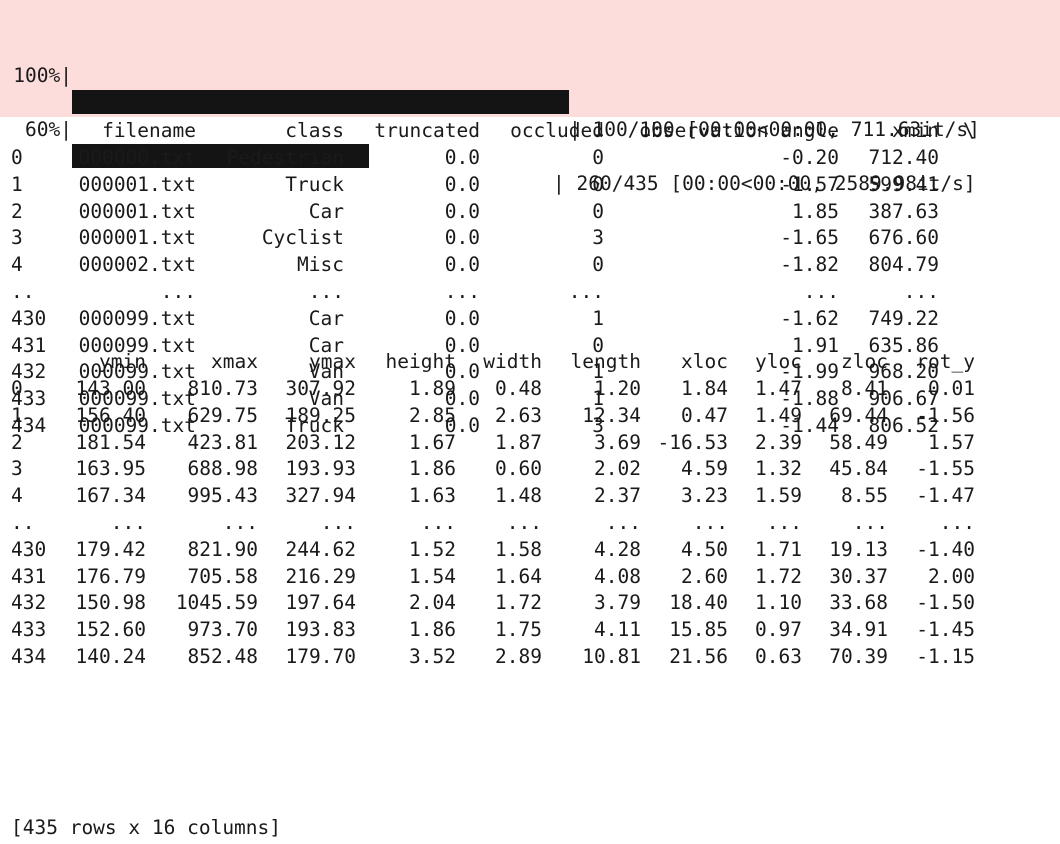 The image size is (1060, 844). I want to click on table-cell: 804.79, so click(903, 264).